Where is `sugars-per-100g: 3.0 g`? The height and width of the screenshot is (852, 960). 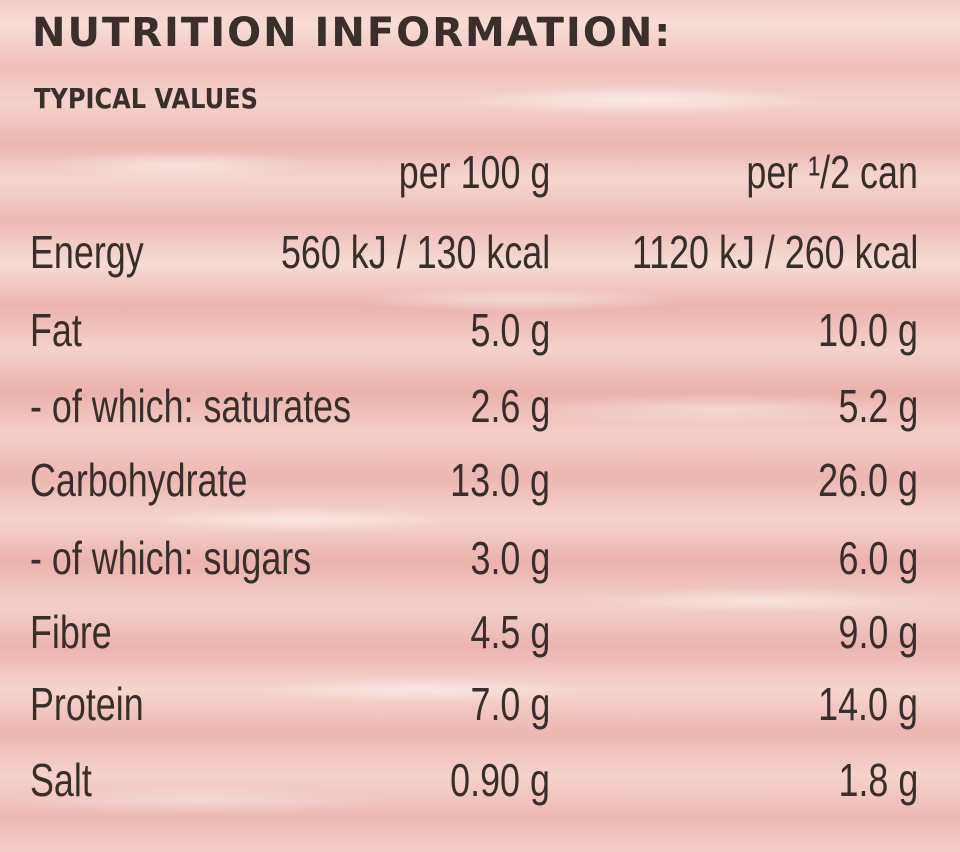
sugars-per-100g: 3.0 g is located at coordinates (510, 558).